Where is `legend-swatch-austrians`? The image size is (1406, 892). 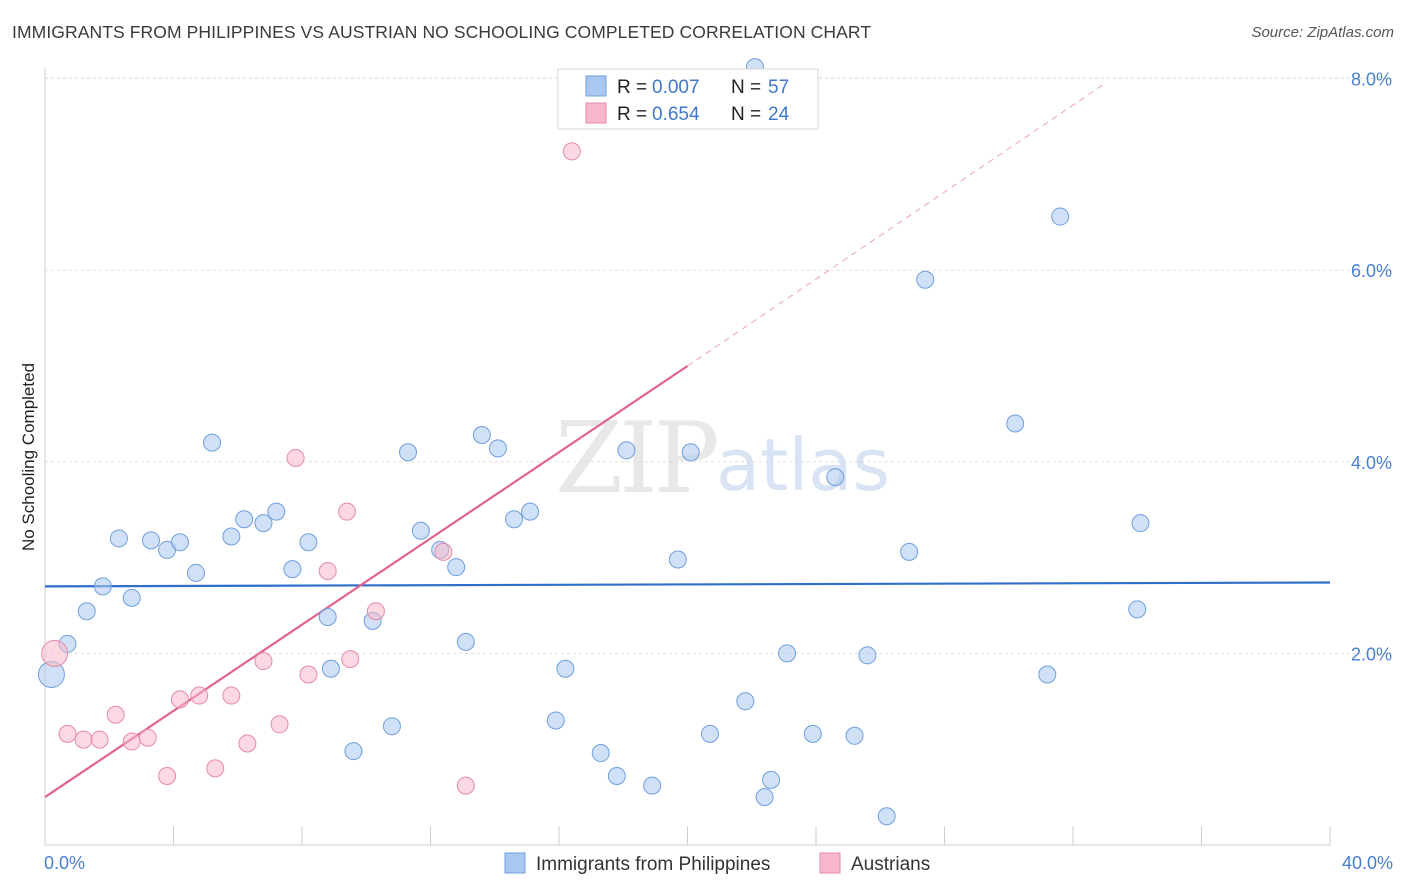
legend-swatch-austrians is located at coordinates (596, 113).